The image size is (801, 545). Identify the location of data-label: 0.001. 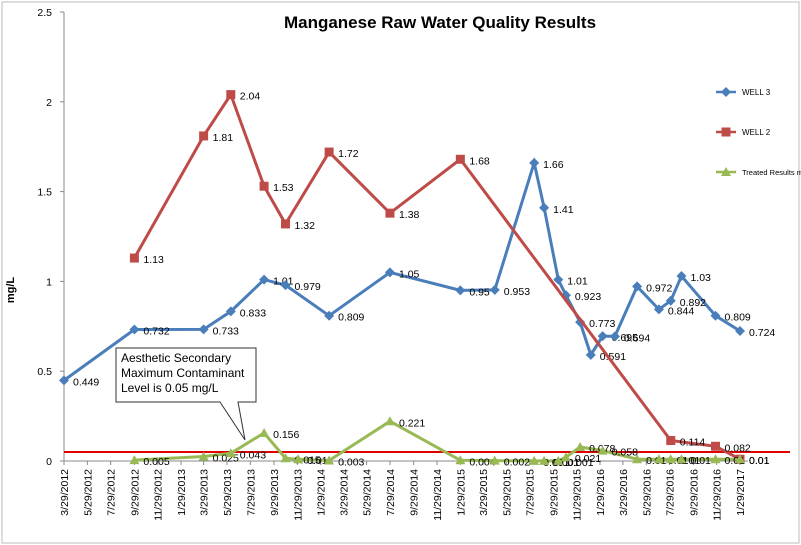
(580, 463).